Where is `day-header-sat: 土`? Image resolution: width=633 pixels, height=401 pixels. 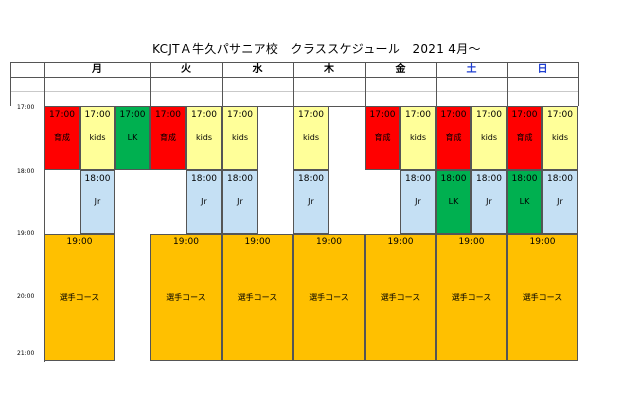 day-header-sat: 土 is located at coordinates (471, 69).